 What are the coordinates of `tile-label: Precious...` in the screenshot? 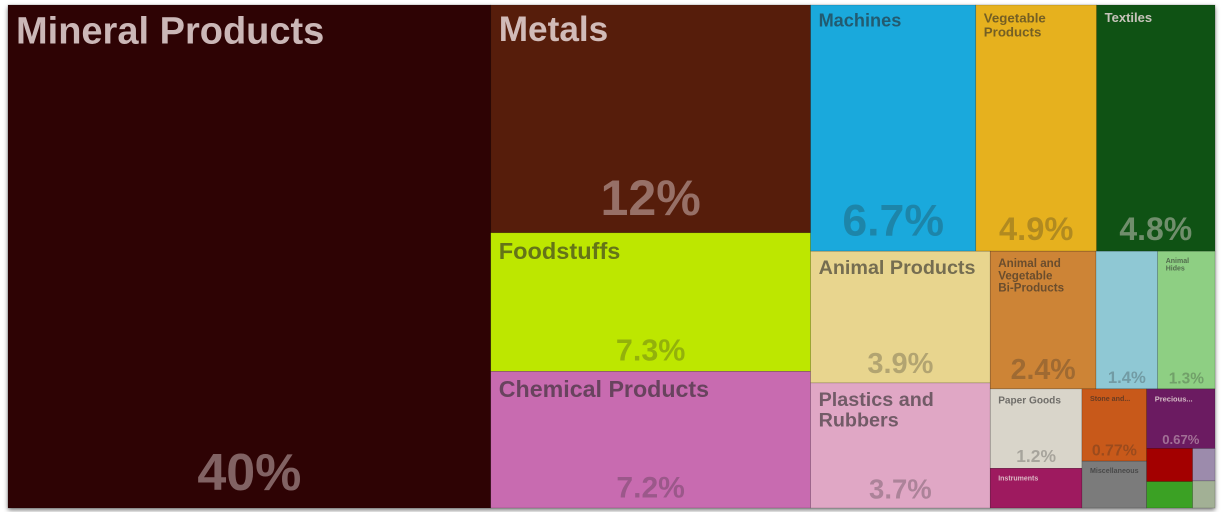 It's located at (1174, 398).